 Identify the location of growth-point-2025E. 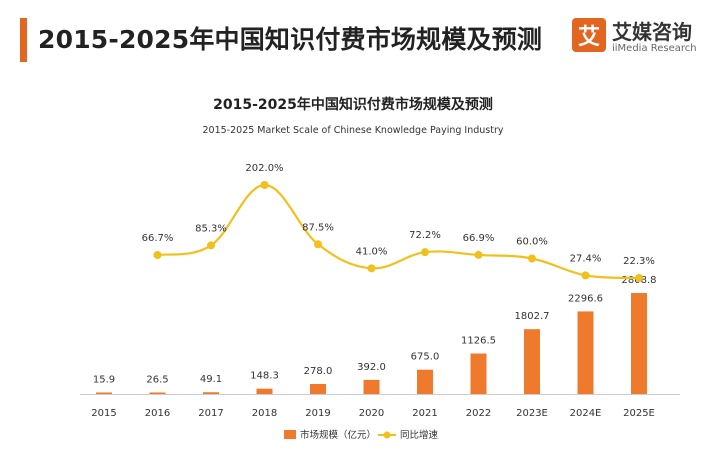
(639, 278).